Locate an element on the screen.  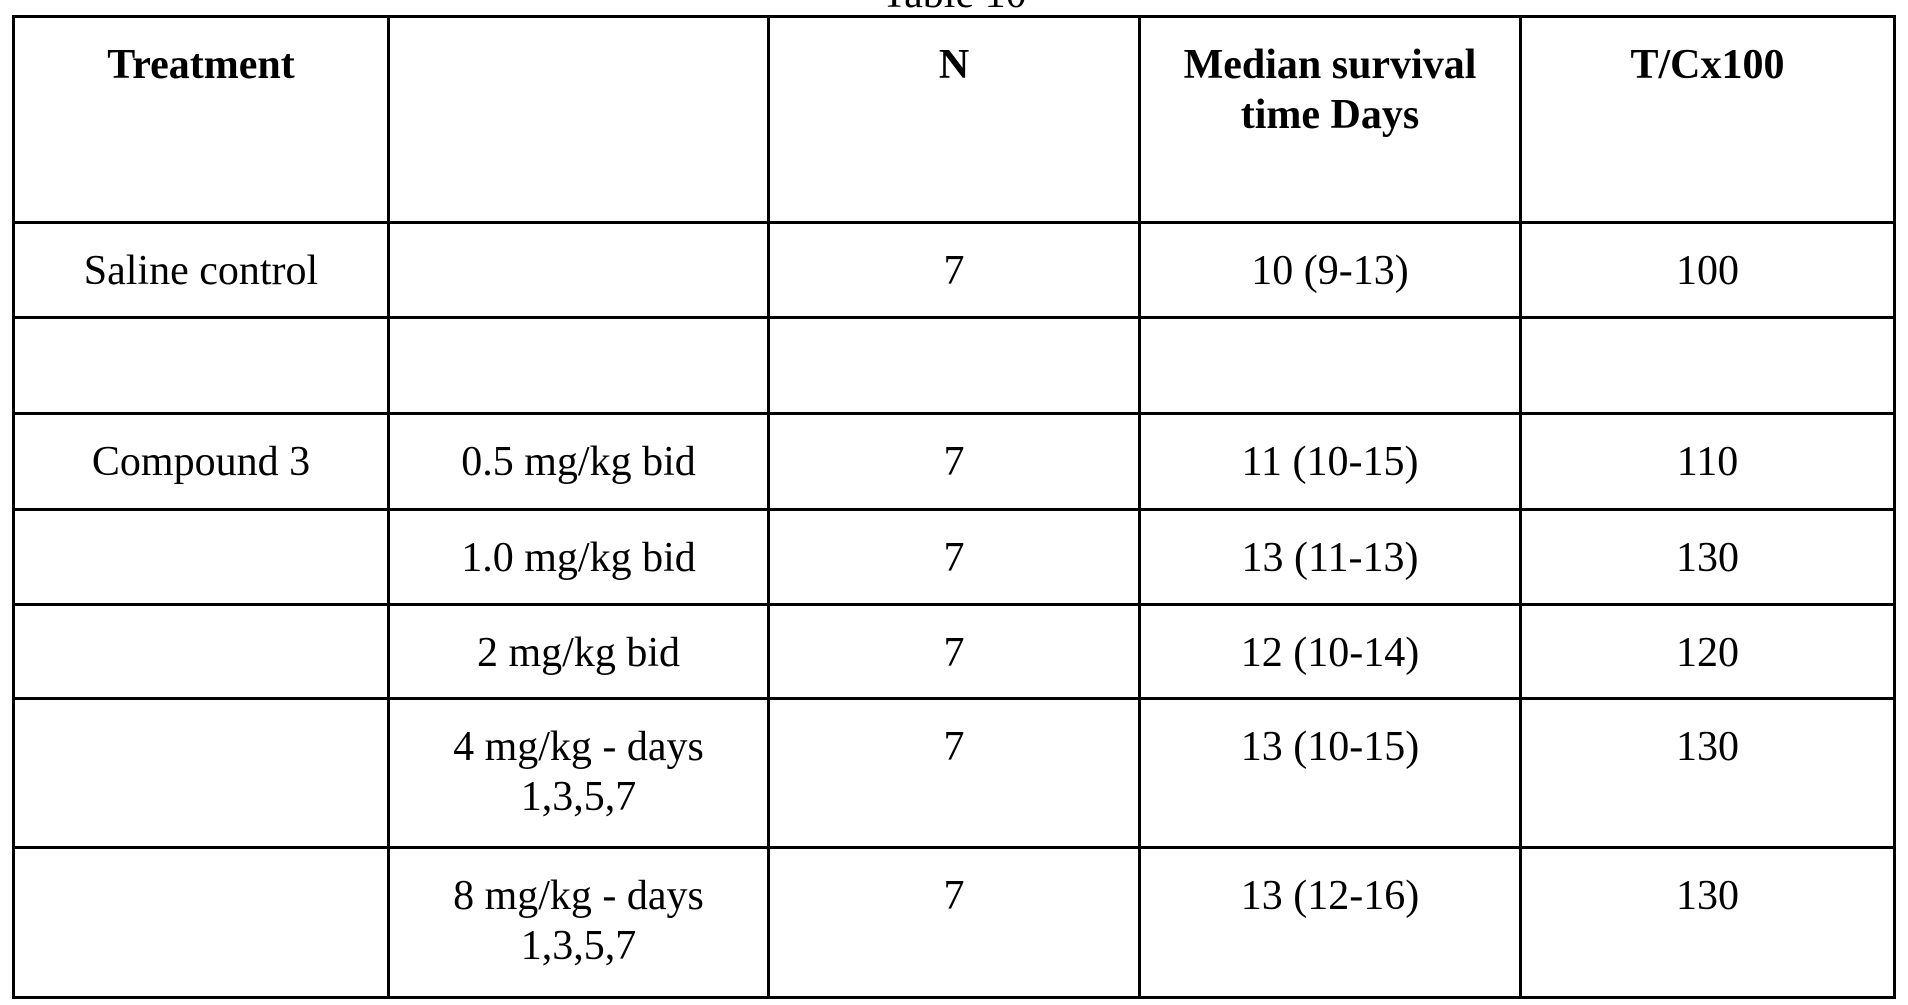
table-row: Compound 3 0.5 mg/kg bid 7 11 (10-15) 110 is located at coordinates (954, 462).